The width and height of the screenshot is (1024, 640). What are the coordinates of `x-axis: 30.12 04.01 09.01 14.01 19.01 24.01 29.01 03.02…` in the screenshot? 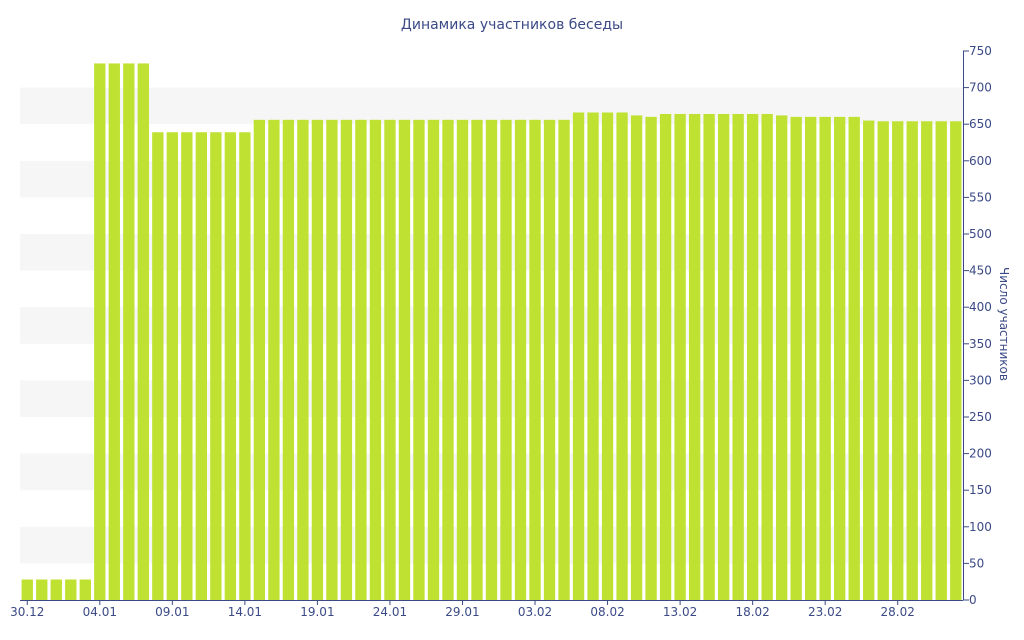 It's located at (486, 609).